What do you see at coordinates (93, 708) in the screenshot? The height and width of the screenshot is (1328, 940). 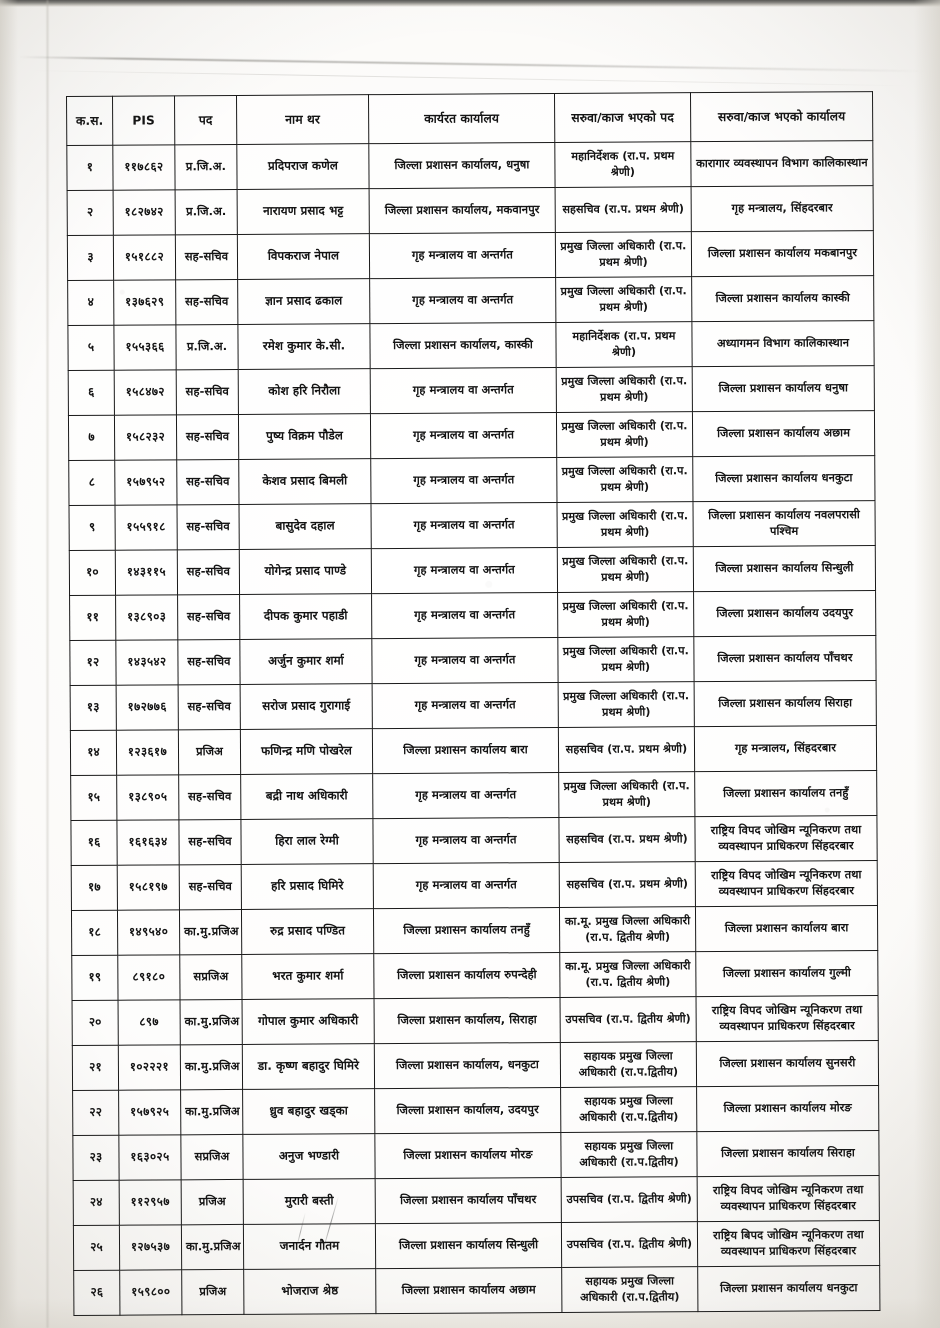 I see `cell-serial: १३` at bounding box center [93, 708].